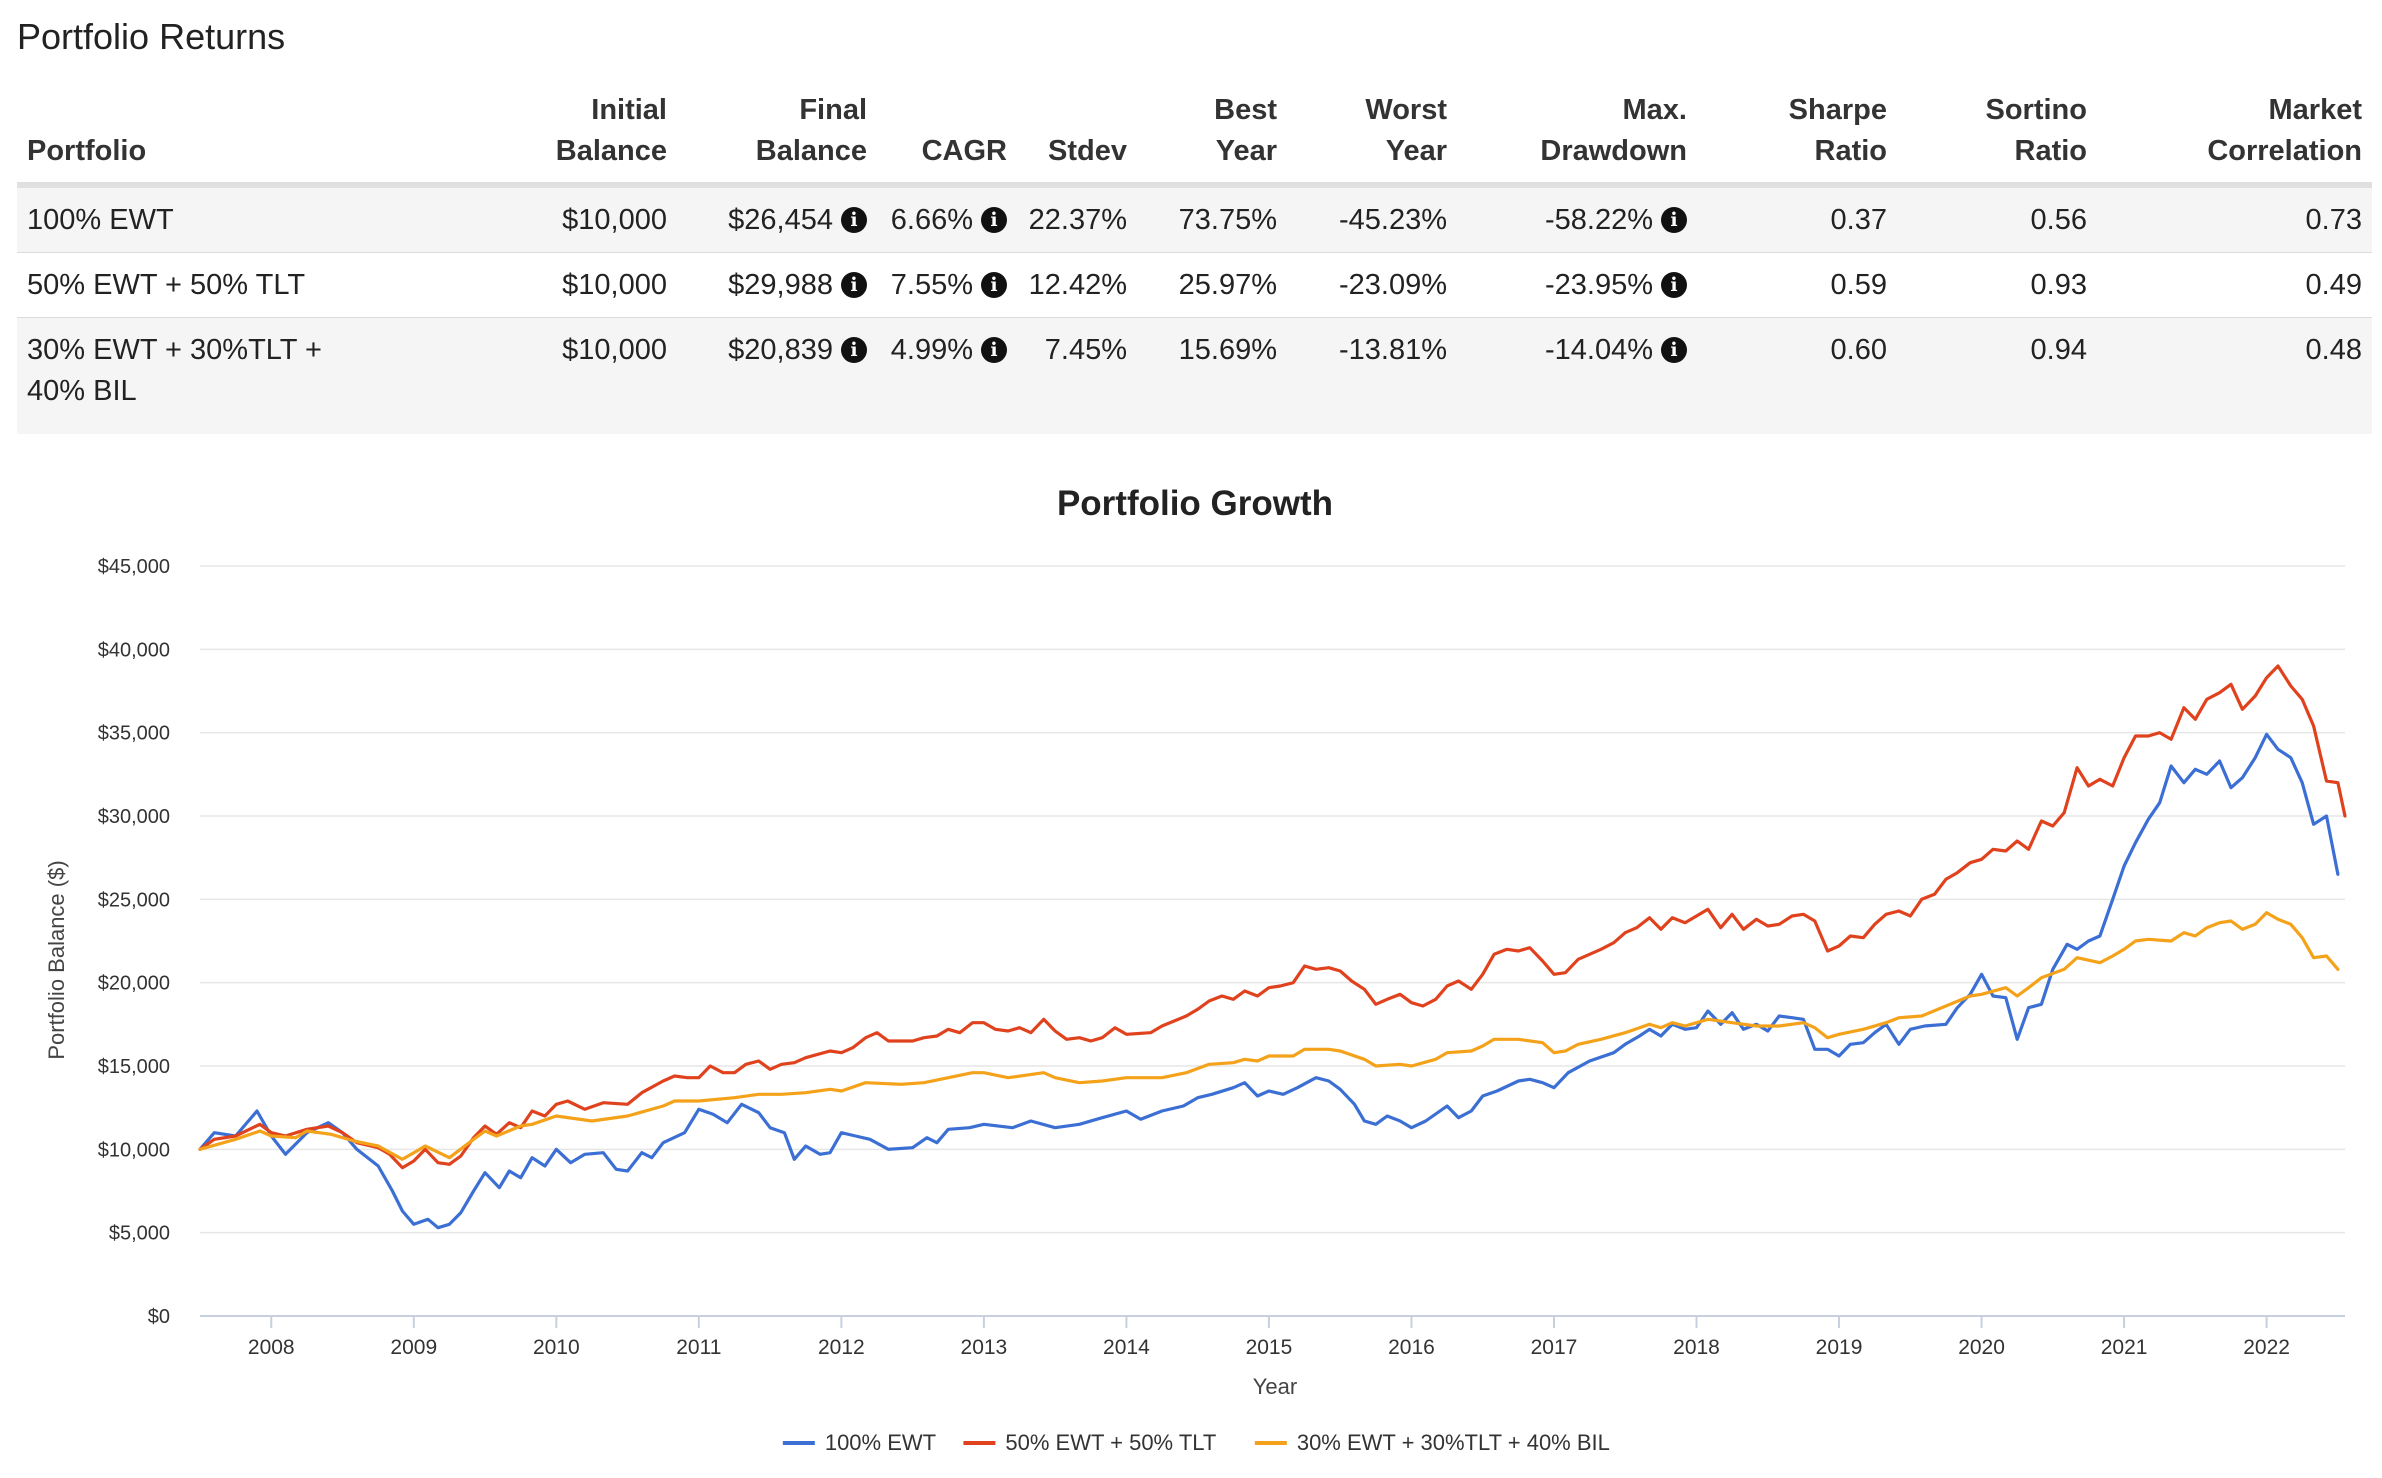  Describe the element at coordinates (1077, 218) in the screenshot. I see `cell-stdev: 22.37%` at that location.